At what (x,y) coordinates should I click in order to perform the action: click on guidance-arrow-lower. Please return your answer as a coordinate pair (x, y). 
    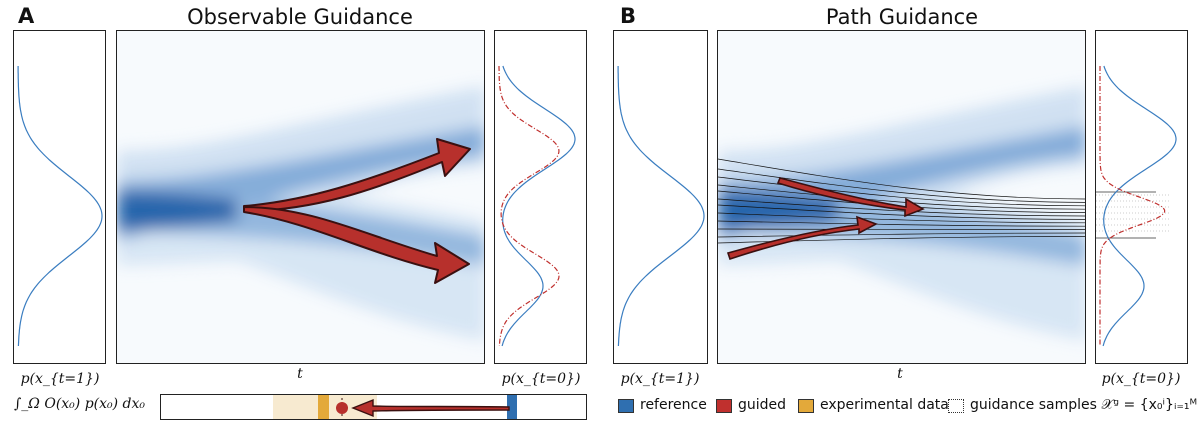
    Looking at the image, I should click on (356, 245).